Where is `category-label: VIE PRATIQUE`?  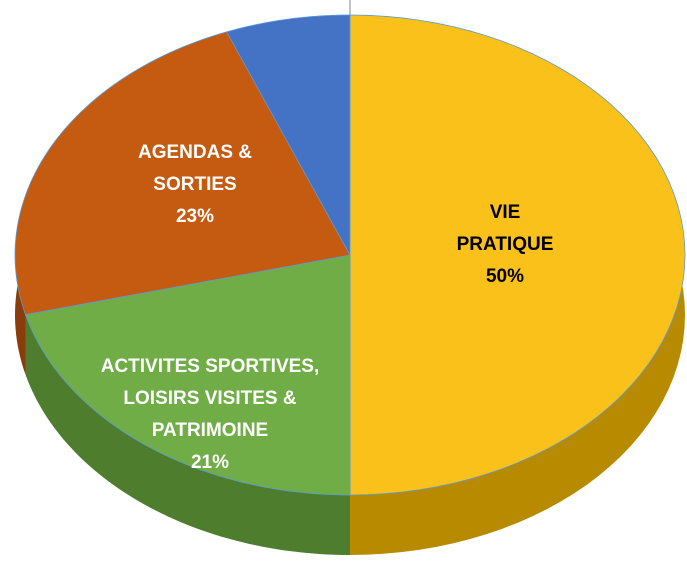
category-label: VIE PRATIQUE is located at coordinates (505, 228).